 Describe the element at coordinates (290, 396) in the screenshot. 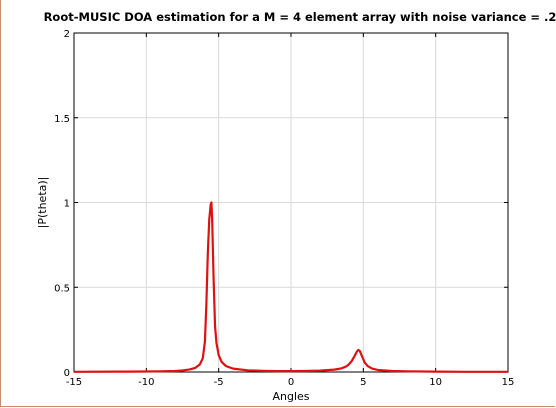

I see `x-axis-label: Angles` at that location.